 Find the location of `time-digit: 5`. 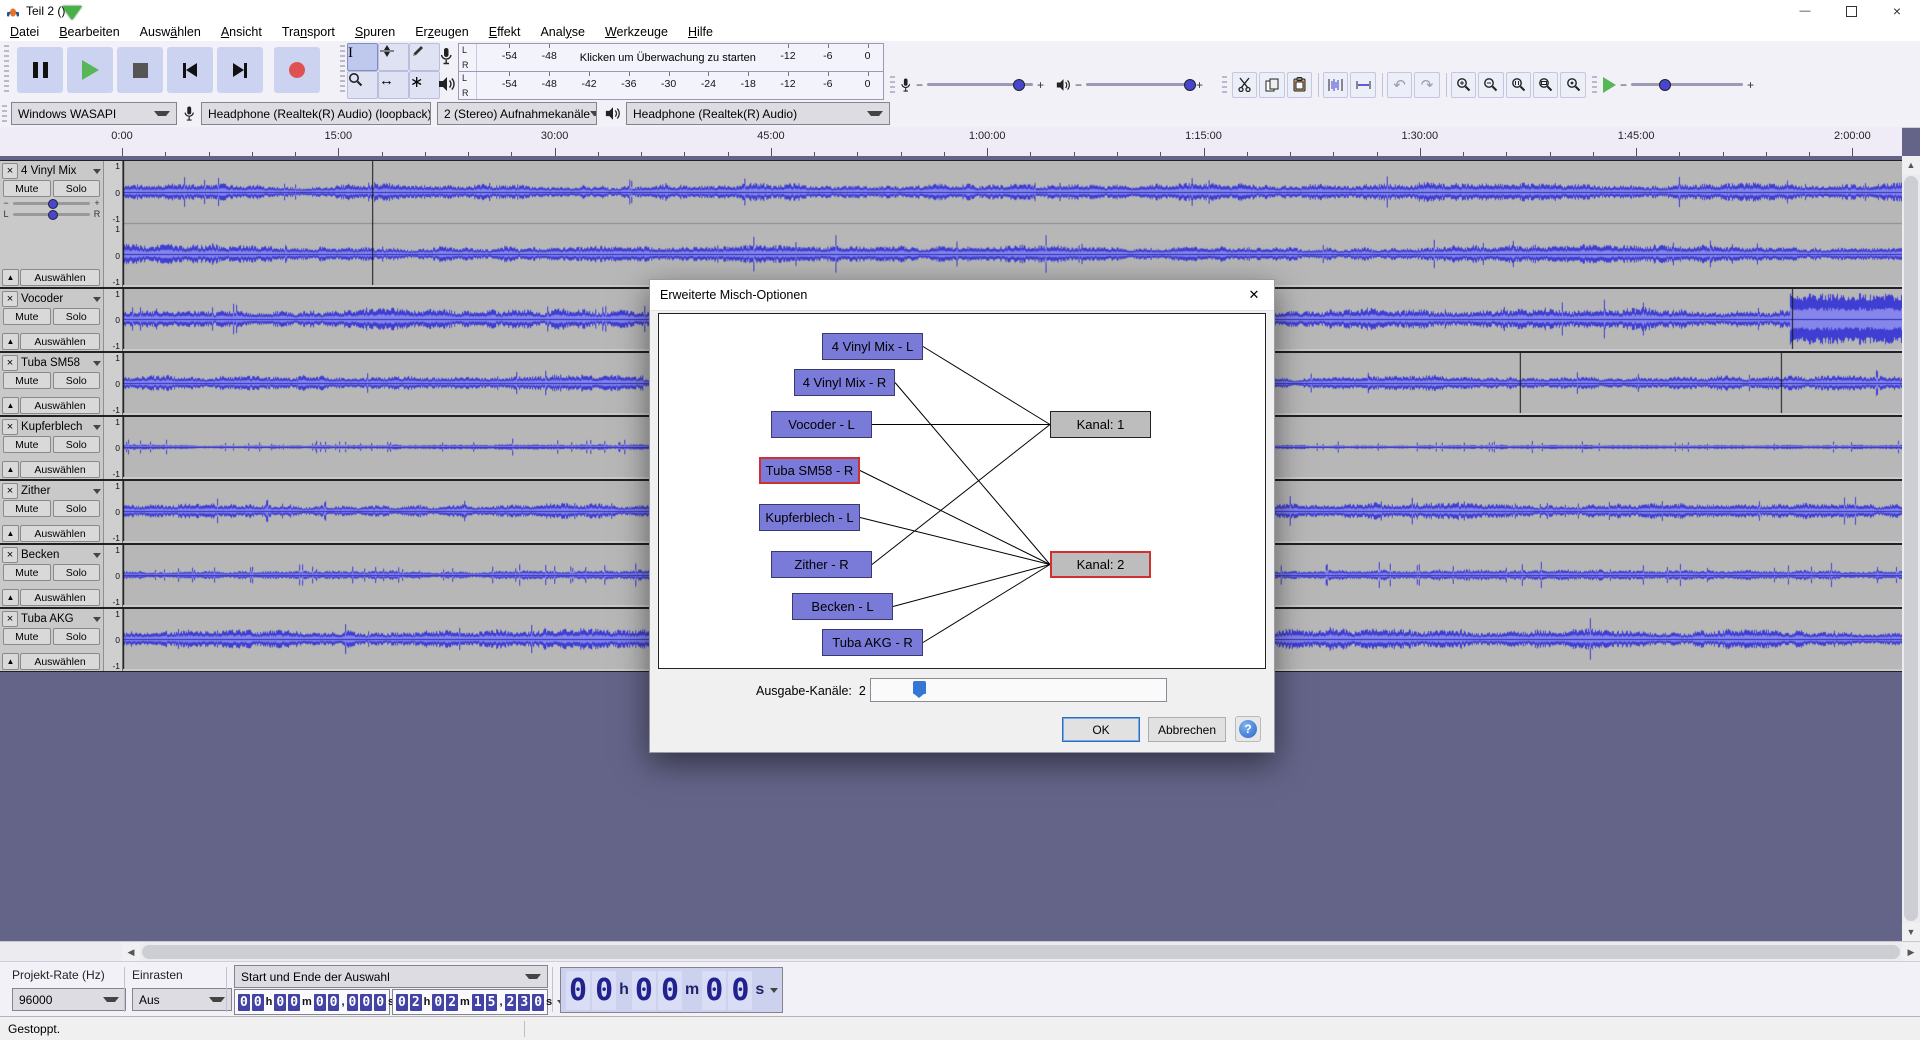

time-digit: 5 is located at coordinates (491, 1002).